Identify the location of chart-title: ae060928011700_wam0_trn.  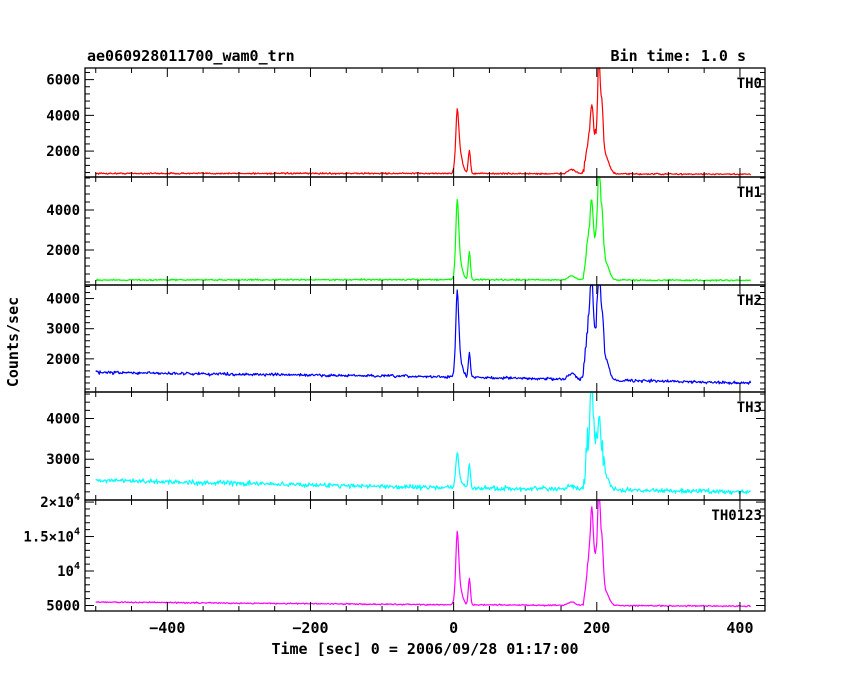
(191, 56).